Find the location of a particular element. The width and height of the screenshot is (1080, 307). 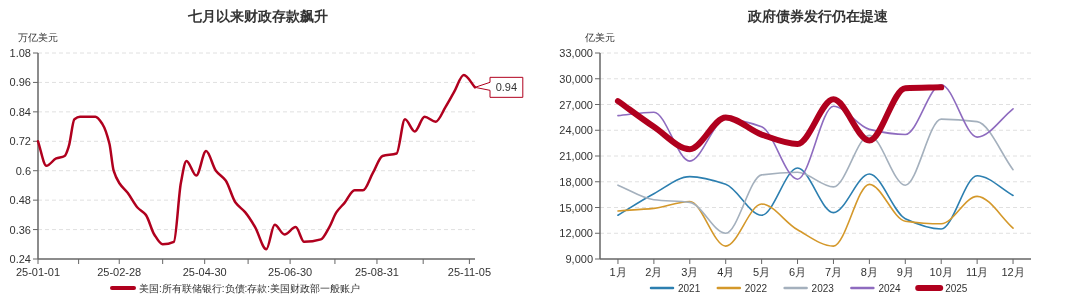

y-tick-label: 27,000 is located at coordinates (576, 104).